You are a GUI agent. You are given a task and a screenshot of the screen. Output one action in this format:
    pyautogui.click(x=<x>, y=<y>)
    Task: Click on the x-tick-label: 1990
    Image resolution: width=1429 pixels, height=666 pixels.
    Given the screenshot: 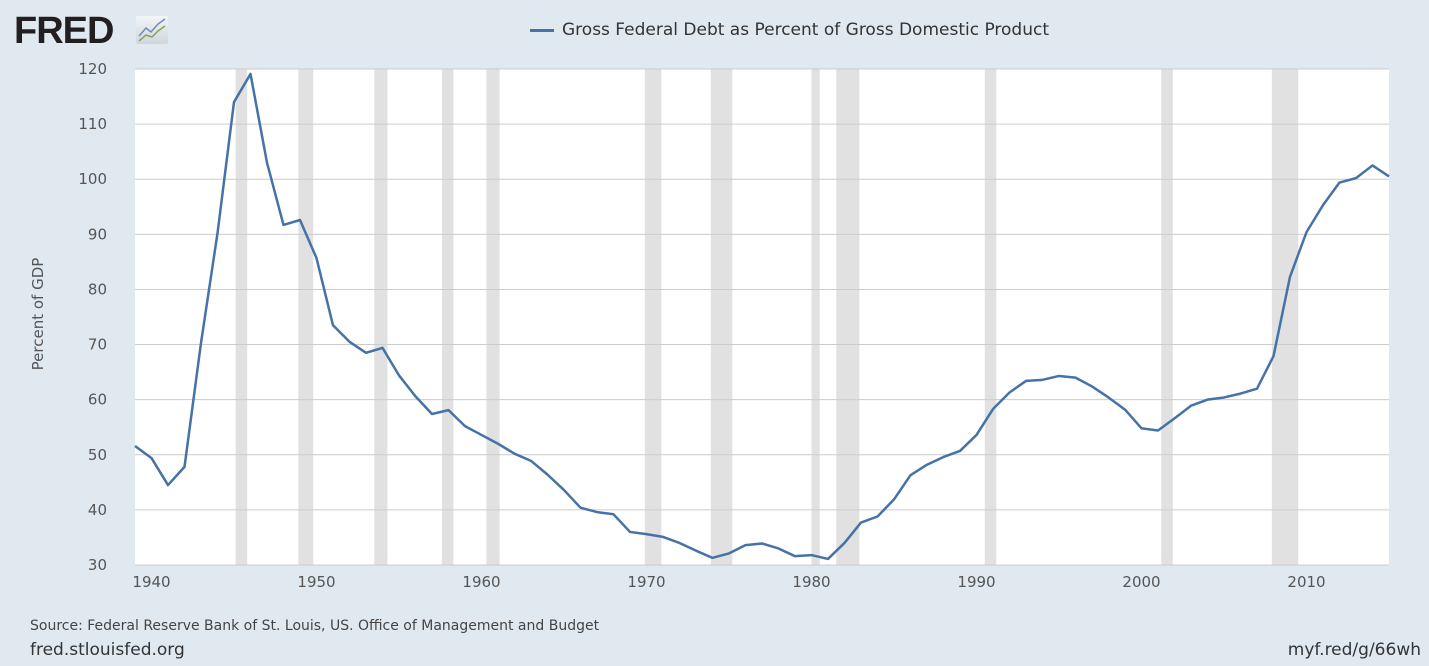 What is the action you would take?
    pyautogui.click(x=976, y=582)
    